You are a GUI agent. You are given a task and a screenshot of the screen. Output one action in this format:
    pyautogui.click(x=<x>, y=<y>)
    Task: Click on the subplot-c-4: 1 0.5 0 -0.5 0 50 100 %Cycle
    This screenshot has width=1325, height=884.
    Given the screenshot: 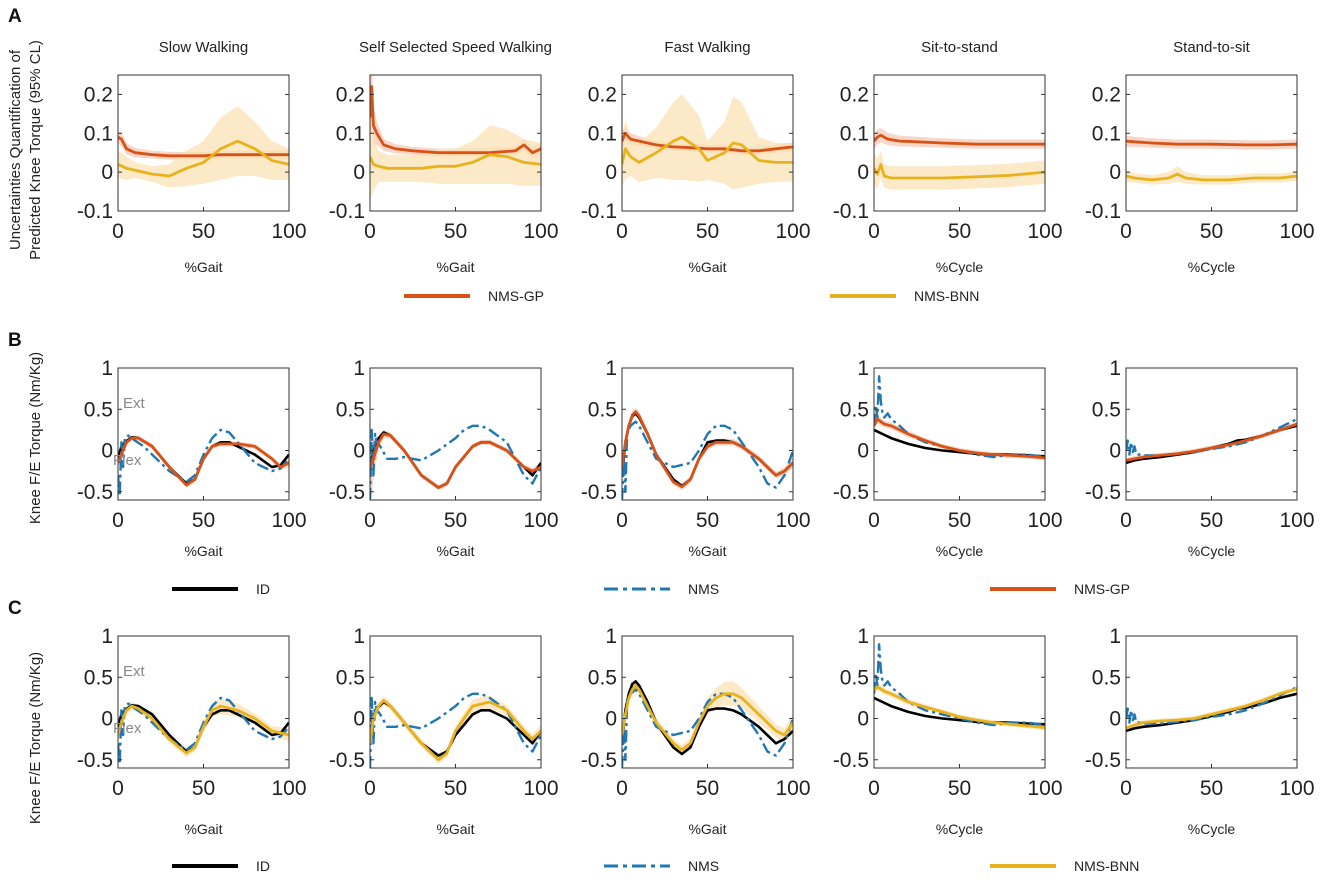 What is the action you would take?
    pyautogui.click(x=948, y=731)
    